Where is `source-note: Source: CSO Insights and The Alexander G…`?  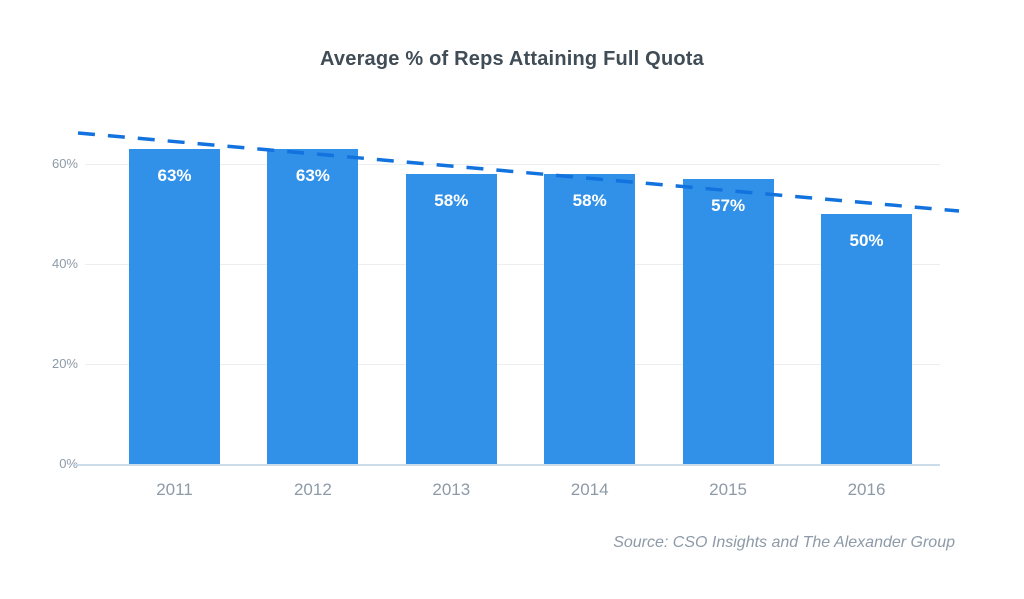 source-note: Source: CSO Insights and The Alexander G… is located at coordinates (784, 542).